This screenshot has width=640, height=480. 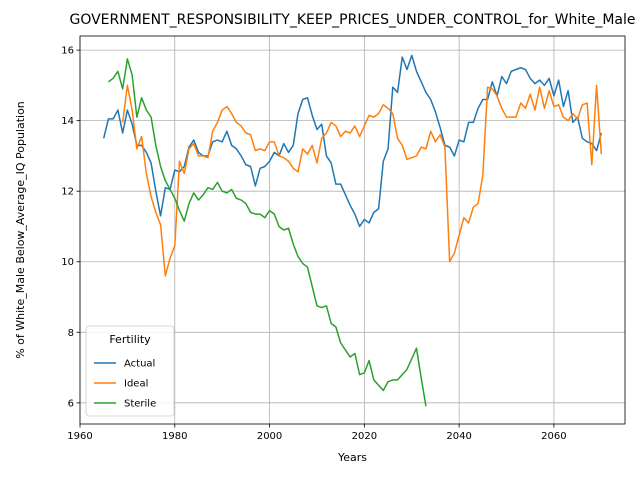 I want to click on y-tick-label: 16, so click(x=67, y=51).